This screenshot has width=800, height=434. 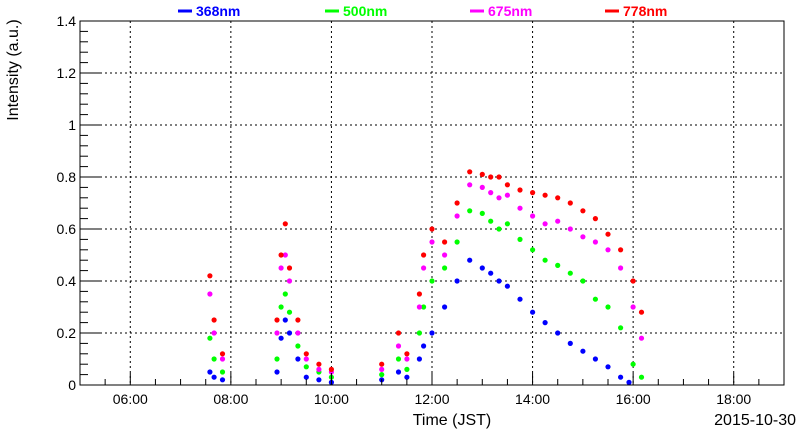 What do you see at coordinates (67, 21) in the screenshot?
I see `y-tick-label: 1.4` at bounding box center [67, 21].